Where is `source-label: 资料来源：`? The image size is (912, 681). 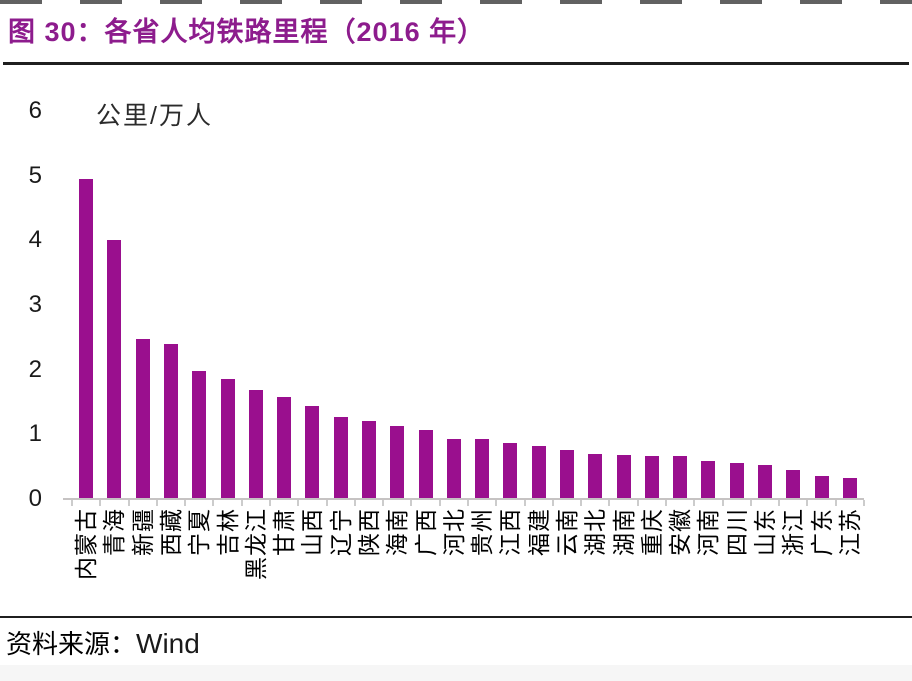
source-label: 资料来源： is located at coordinates (71, 644).